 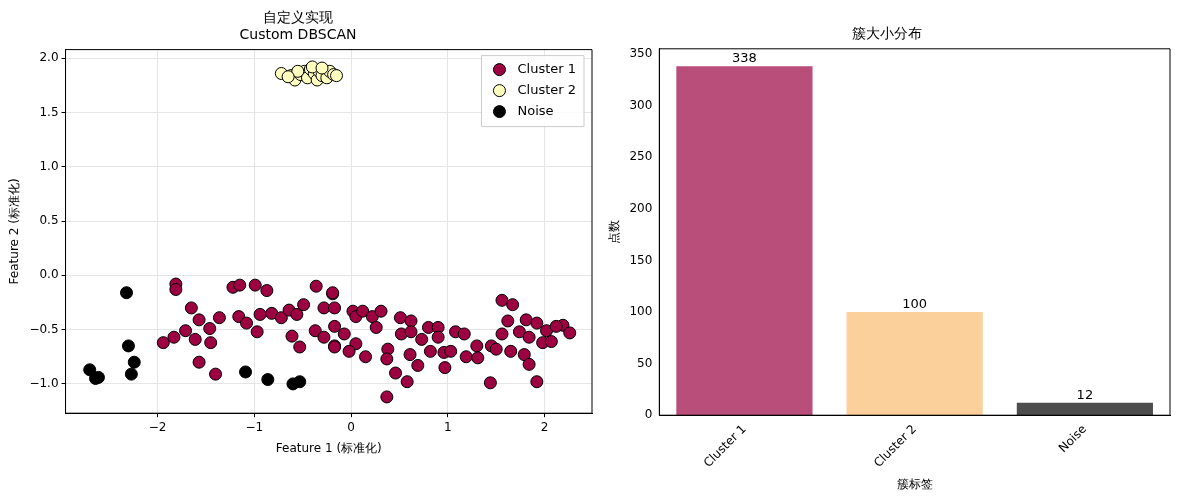 I want to click on x-tick-label: −1, so click(x=254, y=426).